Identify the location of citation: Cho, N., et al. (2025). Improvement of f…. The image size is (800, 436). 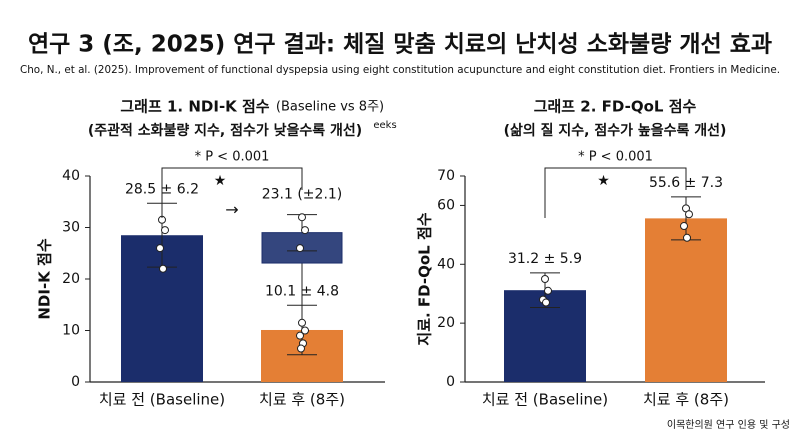
(400, 69).